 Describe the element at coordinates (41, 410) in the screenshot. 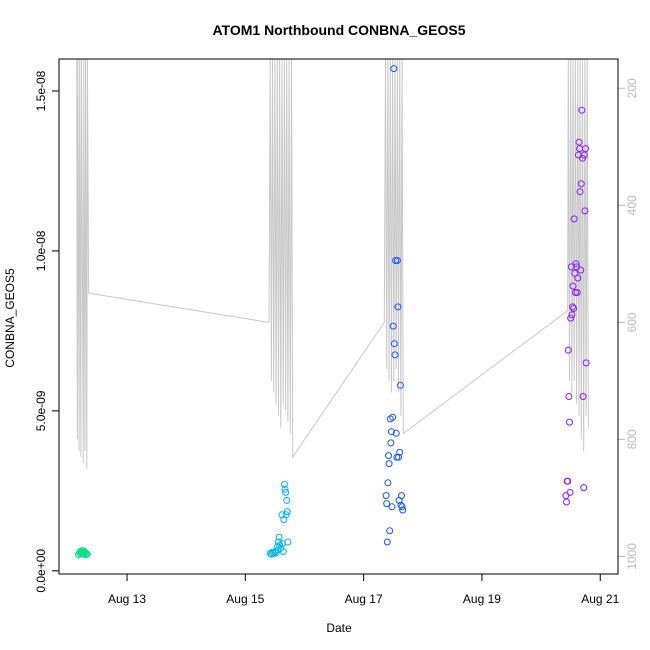

I see `y-tick-label: 5.0e-09` at that location.